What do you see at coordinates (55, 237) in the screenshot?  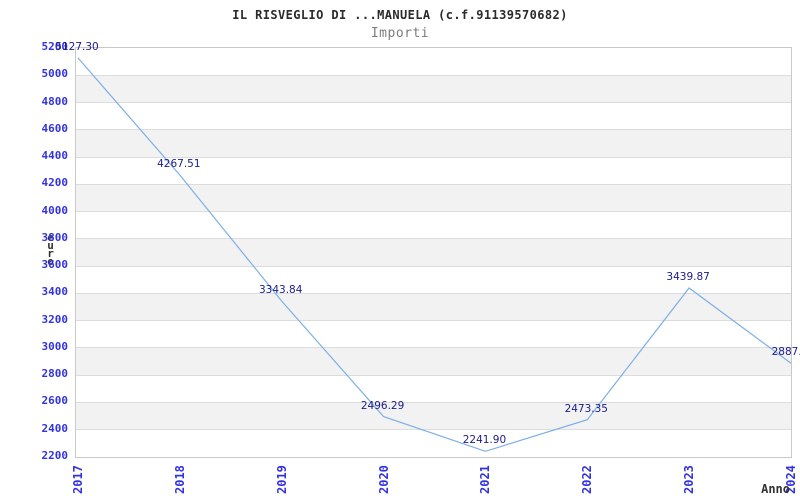 I see `y-tick-label: 3800` at bounding box center [55, 237].